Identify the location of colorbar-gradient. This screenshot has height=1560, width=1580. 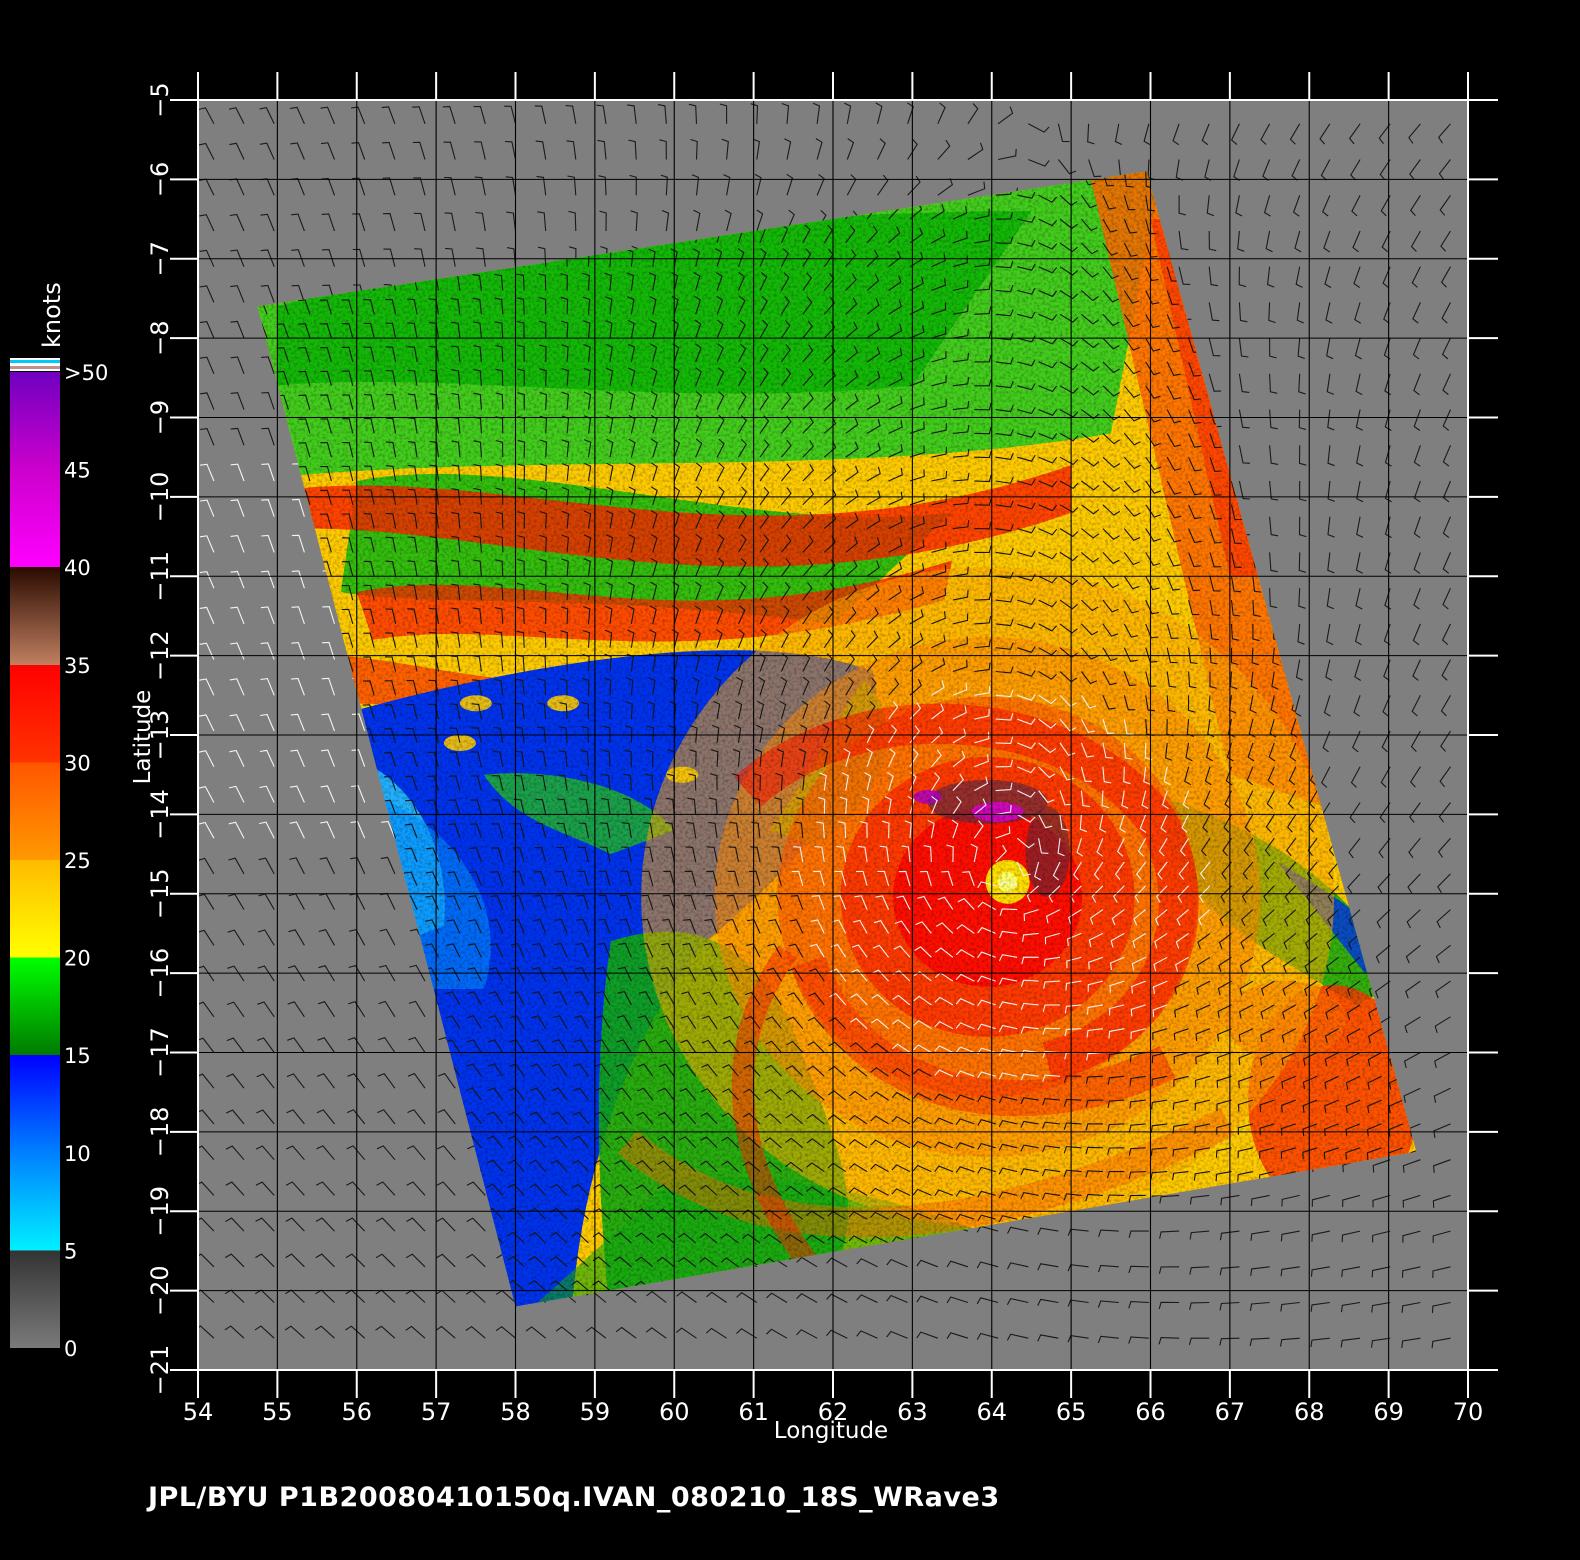
(35, 860).